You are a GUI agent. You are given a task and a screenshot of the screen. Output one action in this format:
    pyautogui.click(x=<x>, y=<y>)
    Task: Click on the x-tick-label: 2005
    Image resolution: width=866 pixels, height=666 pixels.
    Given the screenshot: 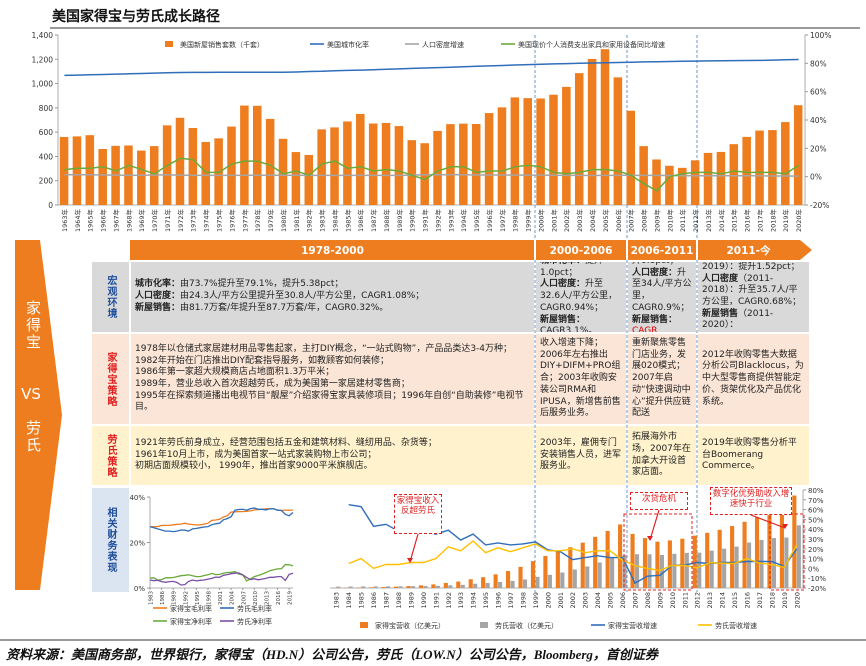 What is the action you would take?
    pyautogui.click(x=611, y=600)
    